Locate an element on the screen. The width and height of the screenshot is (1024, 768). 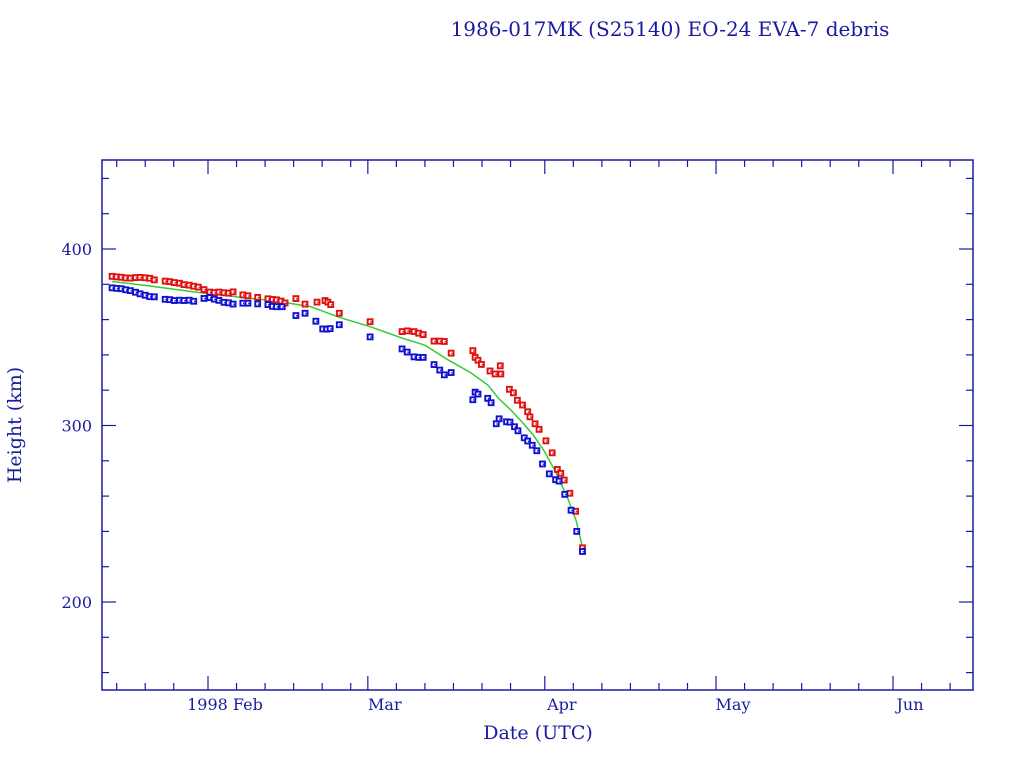
y-tick-label: 200 is located at coordinates (76, 602).